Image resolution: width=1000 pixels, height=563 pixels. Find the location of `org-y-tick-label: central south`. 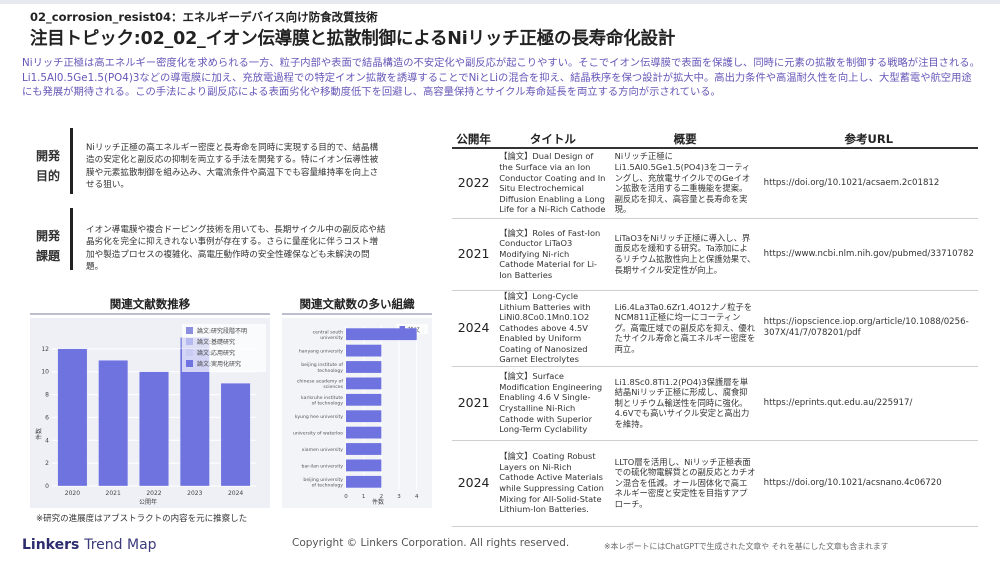

org-y-tick-label: central south is located at coordinates (328, 332).